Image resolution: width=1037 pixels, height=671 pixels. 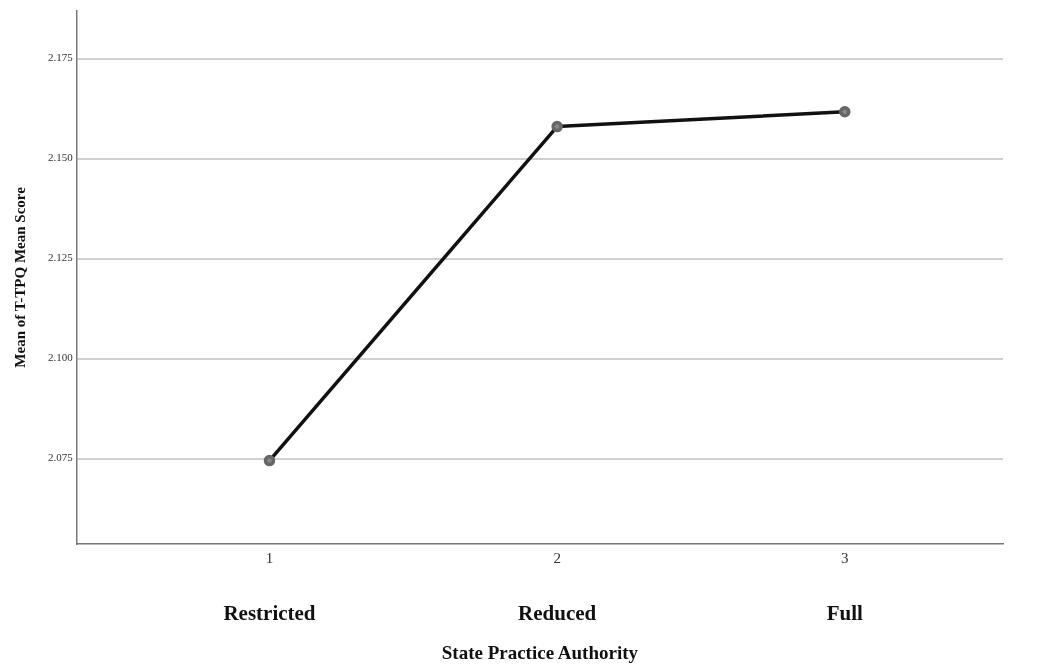 I want to click on x-axis-title: State Practice Authority, so click(x=540, y=652).